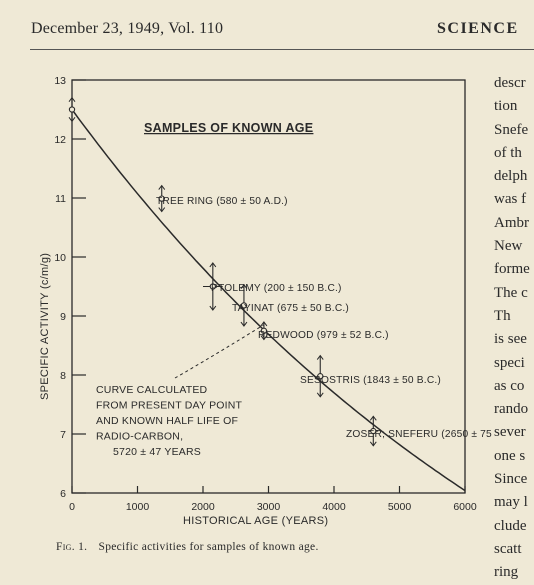 This screenshot has width=534, height=585. I want to click on header-rule, so click(282, 49).